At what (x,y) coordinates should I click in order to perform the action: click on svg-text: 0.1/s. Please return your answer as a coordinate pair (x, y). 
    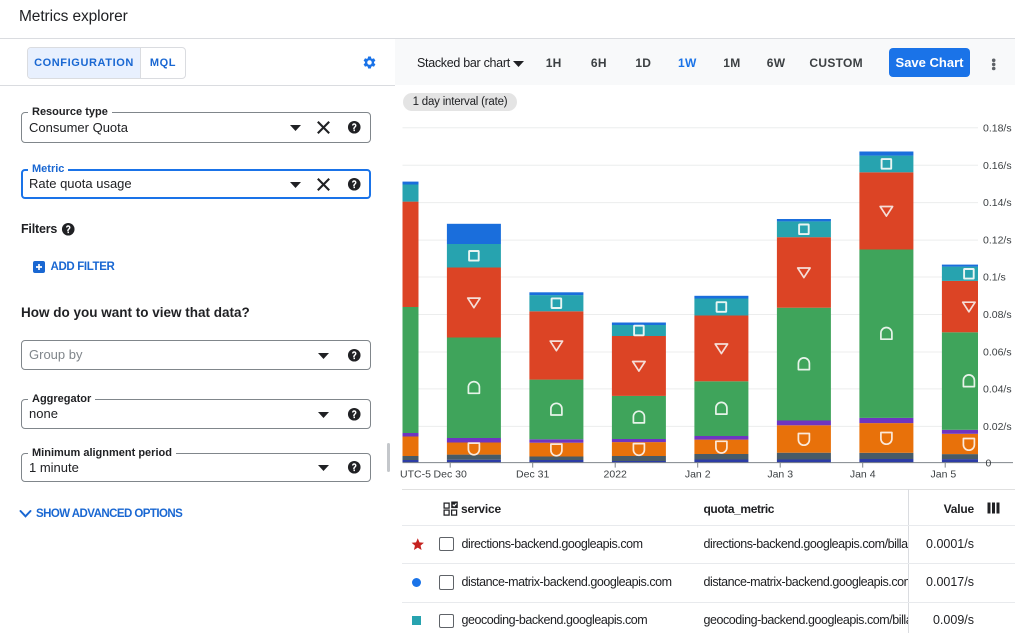
    Looking at the image, I should click on (994, 278).